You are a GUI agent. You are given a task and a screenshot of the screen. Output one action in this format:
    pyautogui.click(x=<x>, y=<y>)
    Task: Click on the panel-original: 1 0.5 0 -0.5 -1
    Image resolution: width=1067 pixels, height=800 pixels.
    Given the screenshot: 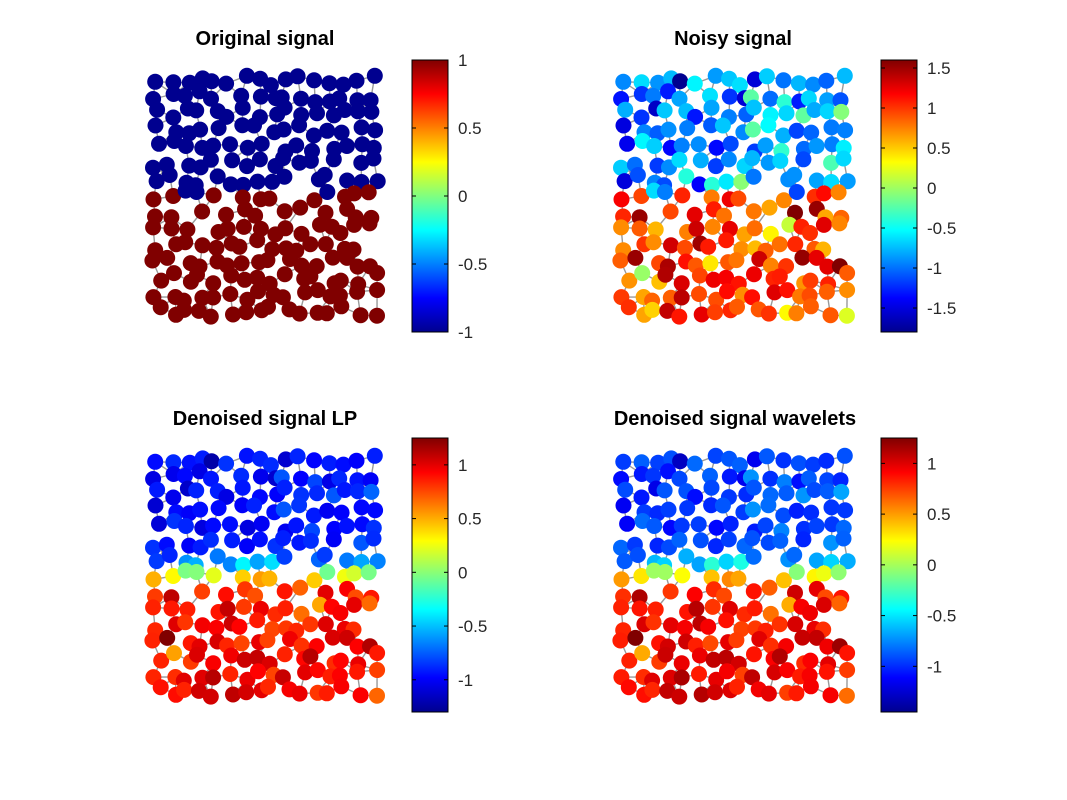 What is the action you would take?
    pyautogui.click(x=315, y=196)
    